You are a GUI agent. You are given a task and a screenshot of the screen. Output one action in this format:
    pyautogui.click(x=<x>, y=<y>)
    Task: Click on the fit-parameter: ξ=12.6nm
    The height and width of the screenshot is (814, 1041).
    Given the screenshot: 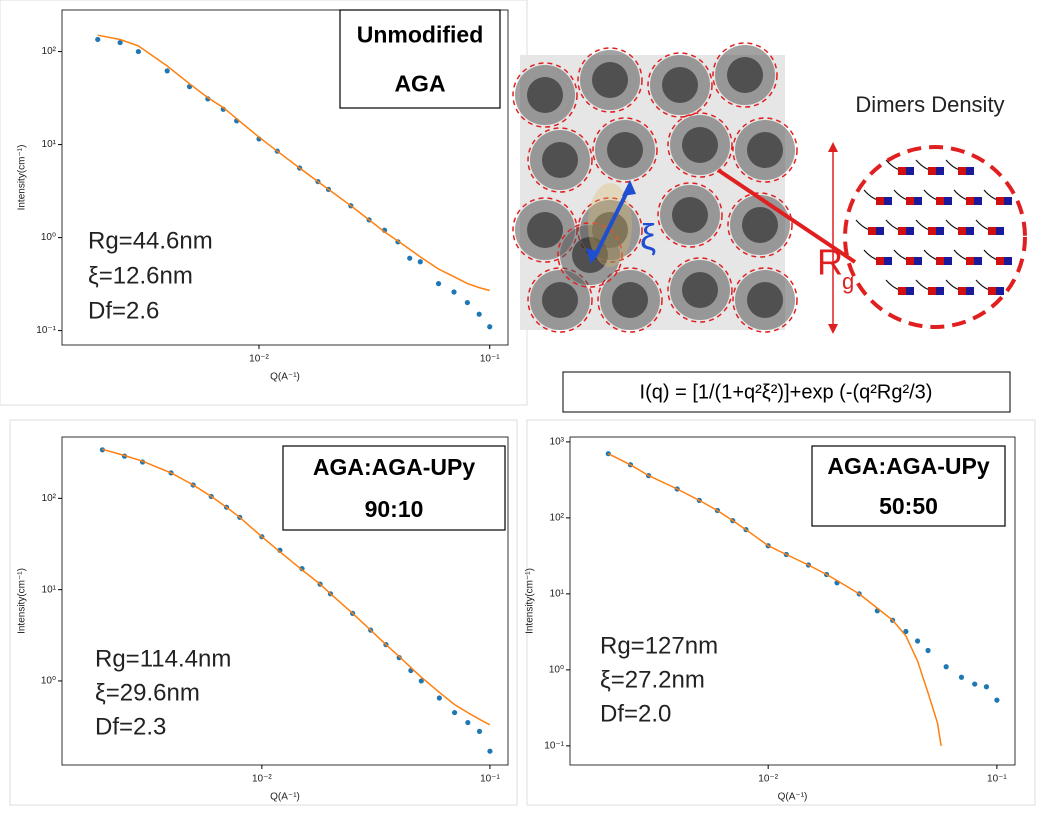 What is the action you would take?
    pyautogui.click(x=140, y=275)
    